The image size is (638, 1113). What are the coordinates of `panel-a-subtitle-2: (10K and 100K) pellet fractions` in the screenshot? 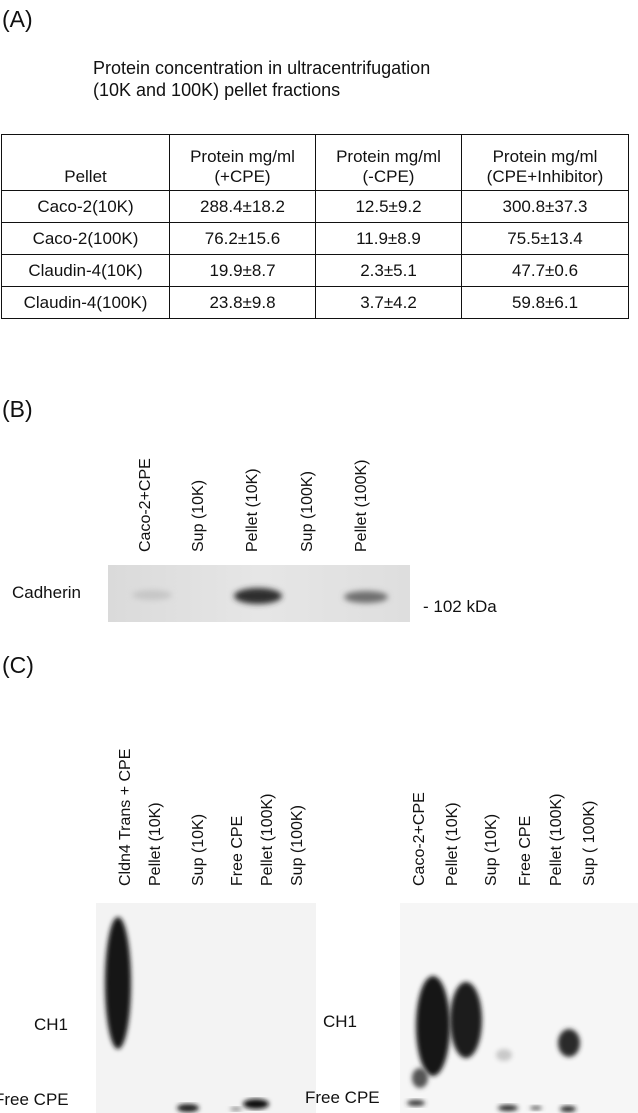 It's located at (217, 90).